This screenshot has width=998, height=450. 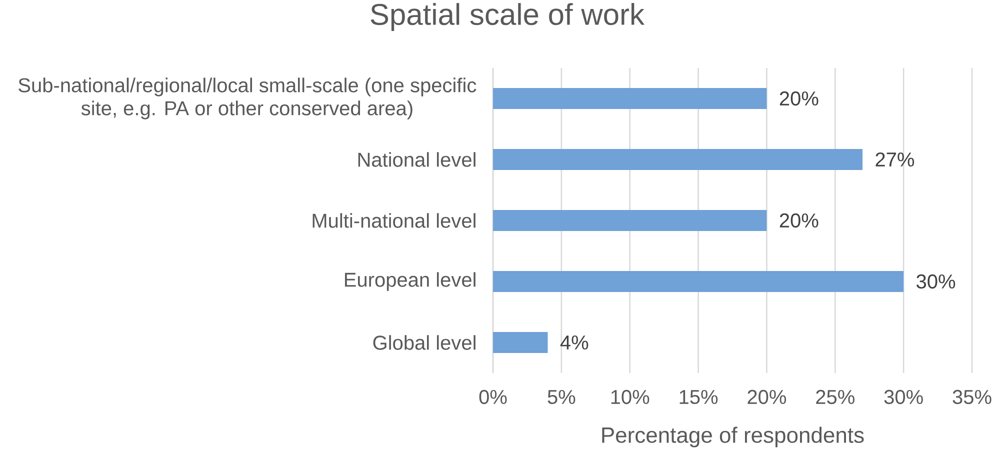 What do you see at coordinates (895, 159) in the screenshot?
I see `data-label: 27%` at bounding box center [895, 159].